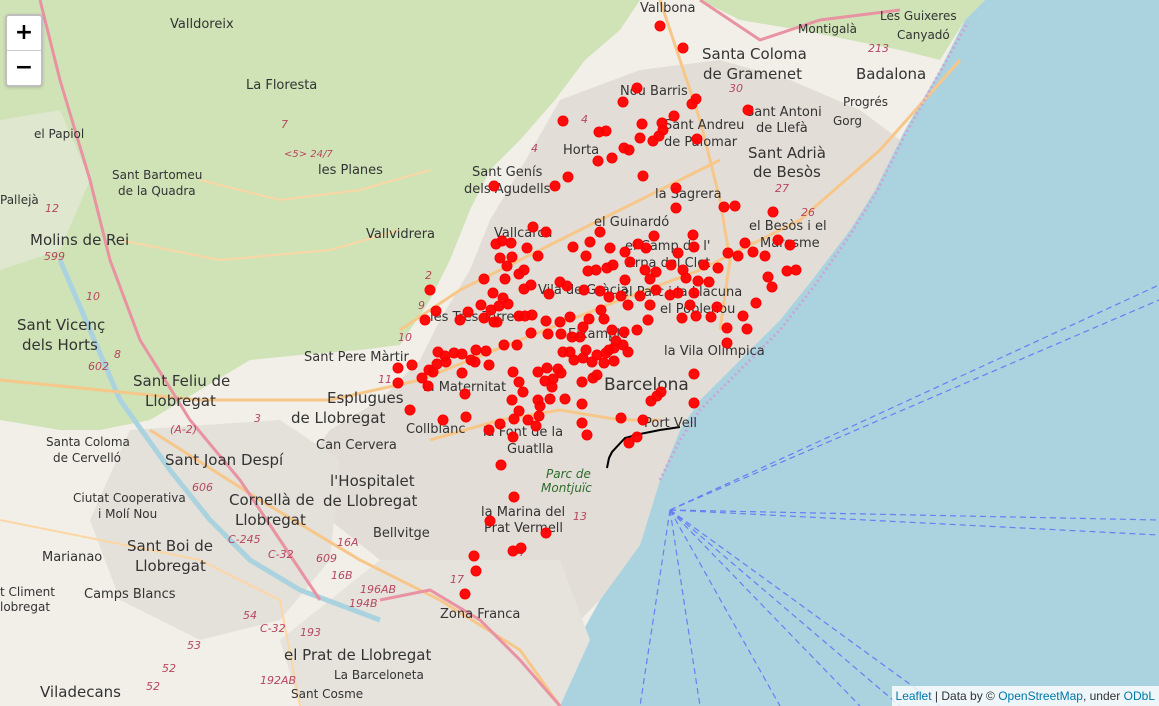 The width and height of the screenshot is (1159, 706). What do you see at coordinates (1040, 696) in the screenshot?
I see `osm-link: OpenStreetMap` at bounding box center [1040, 696].